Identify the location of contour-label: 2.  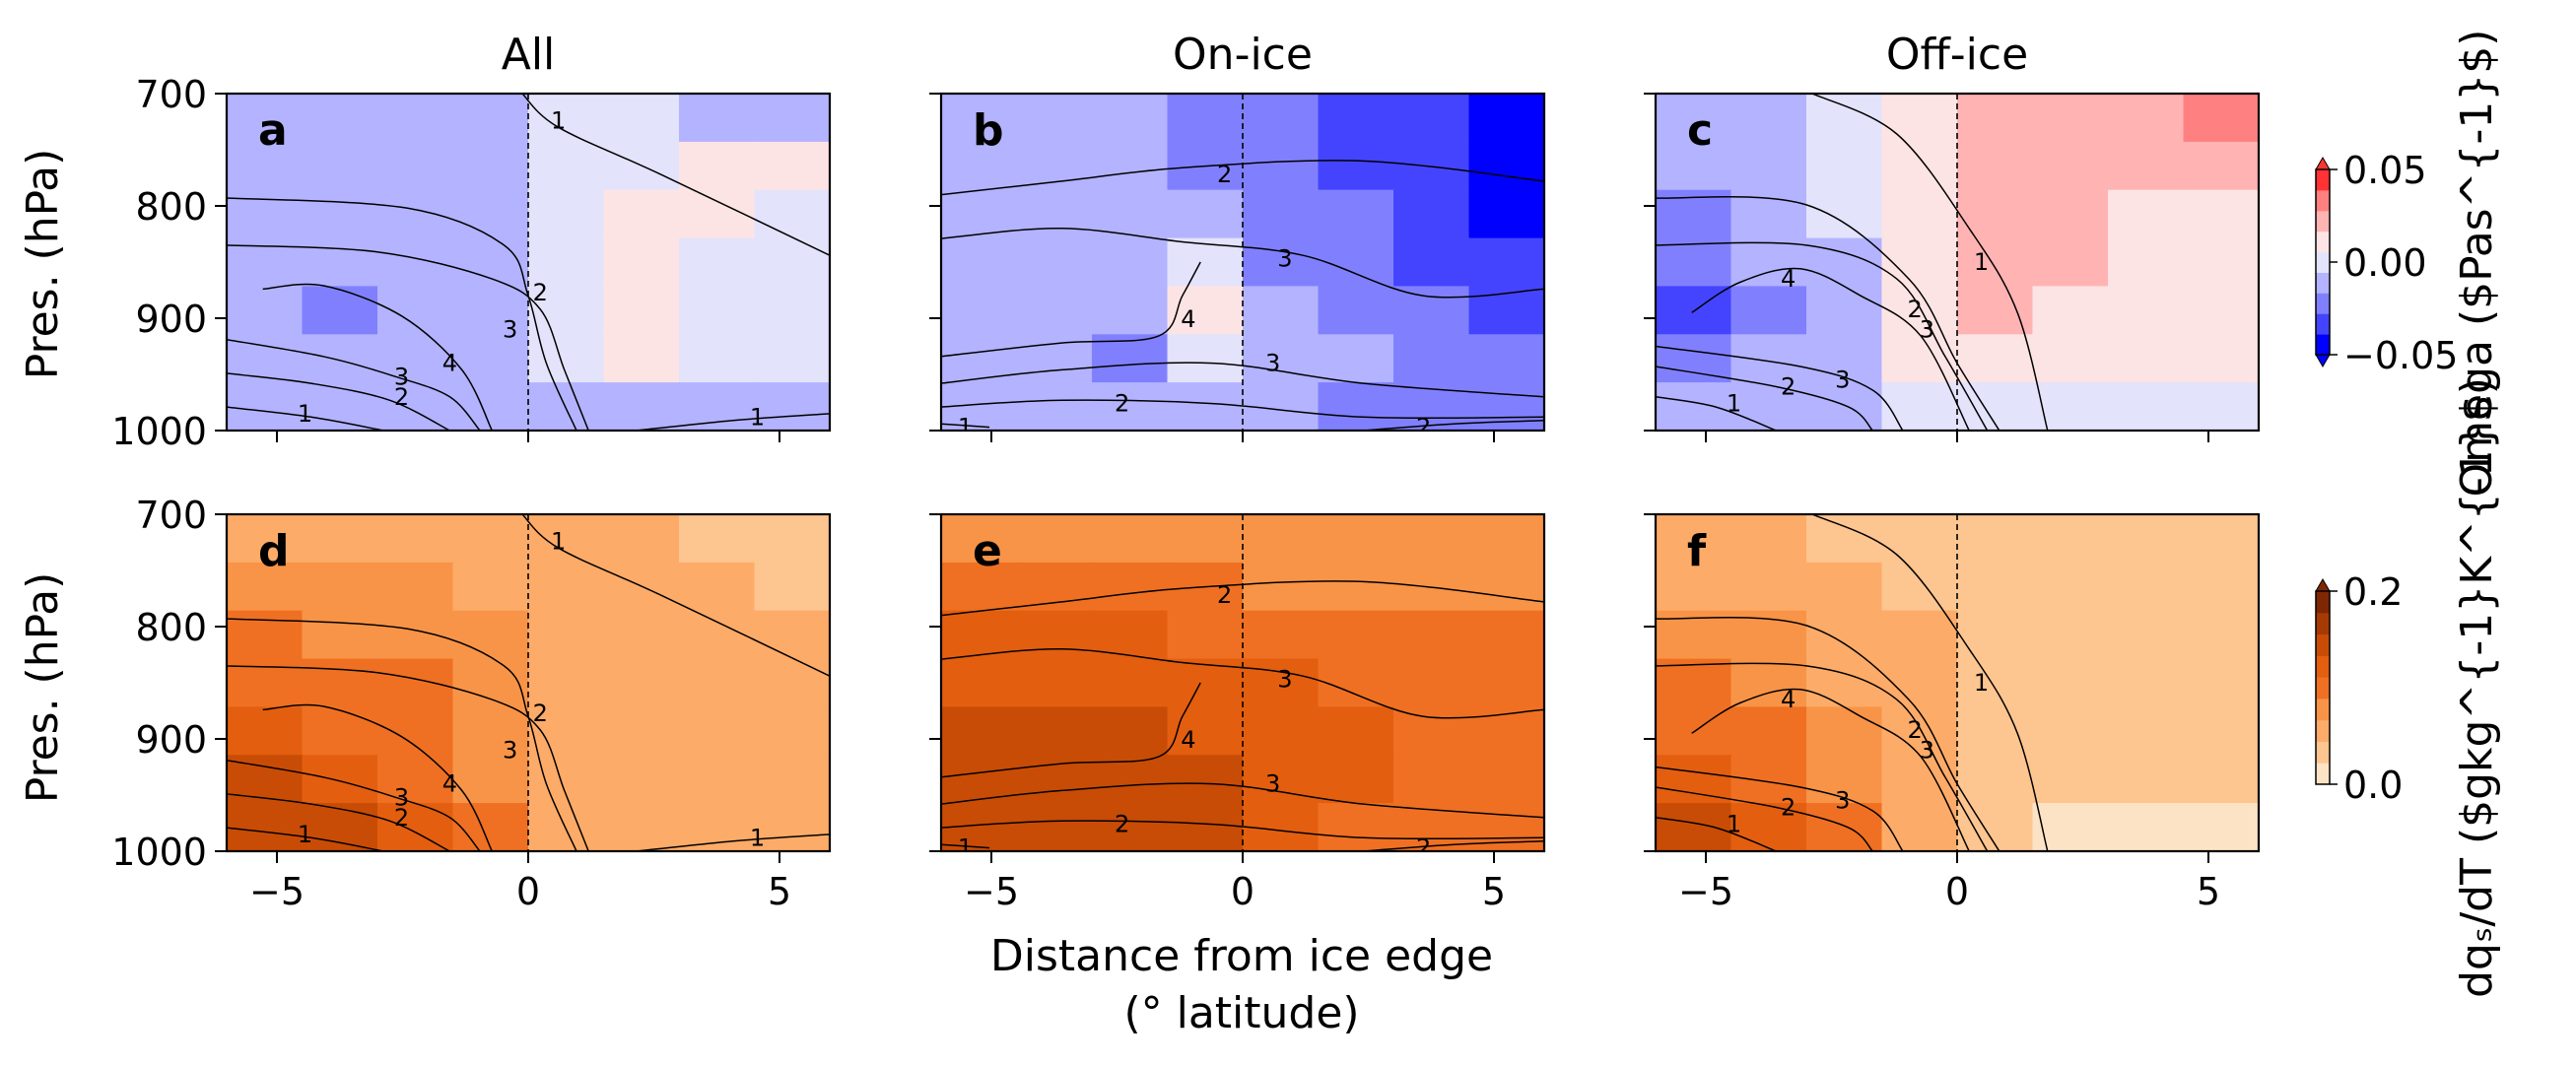
(1122, 404).